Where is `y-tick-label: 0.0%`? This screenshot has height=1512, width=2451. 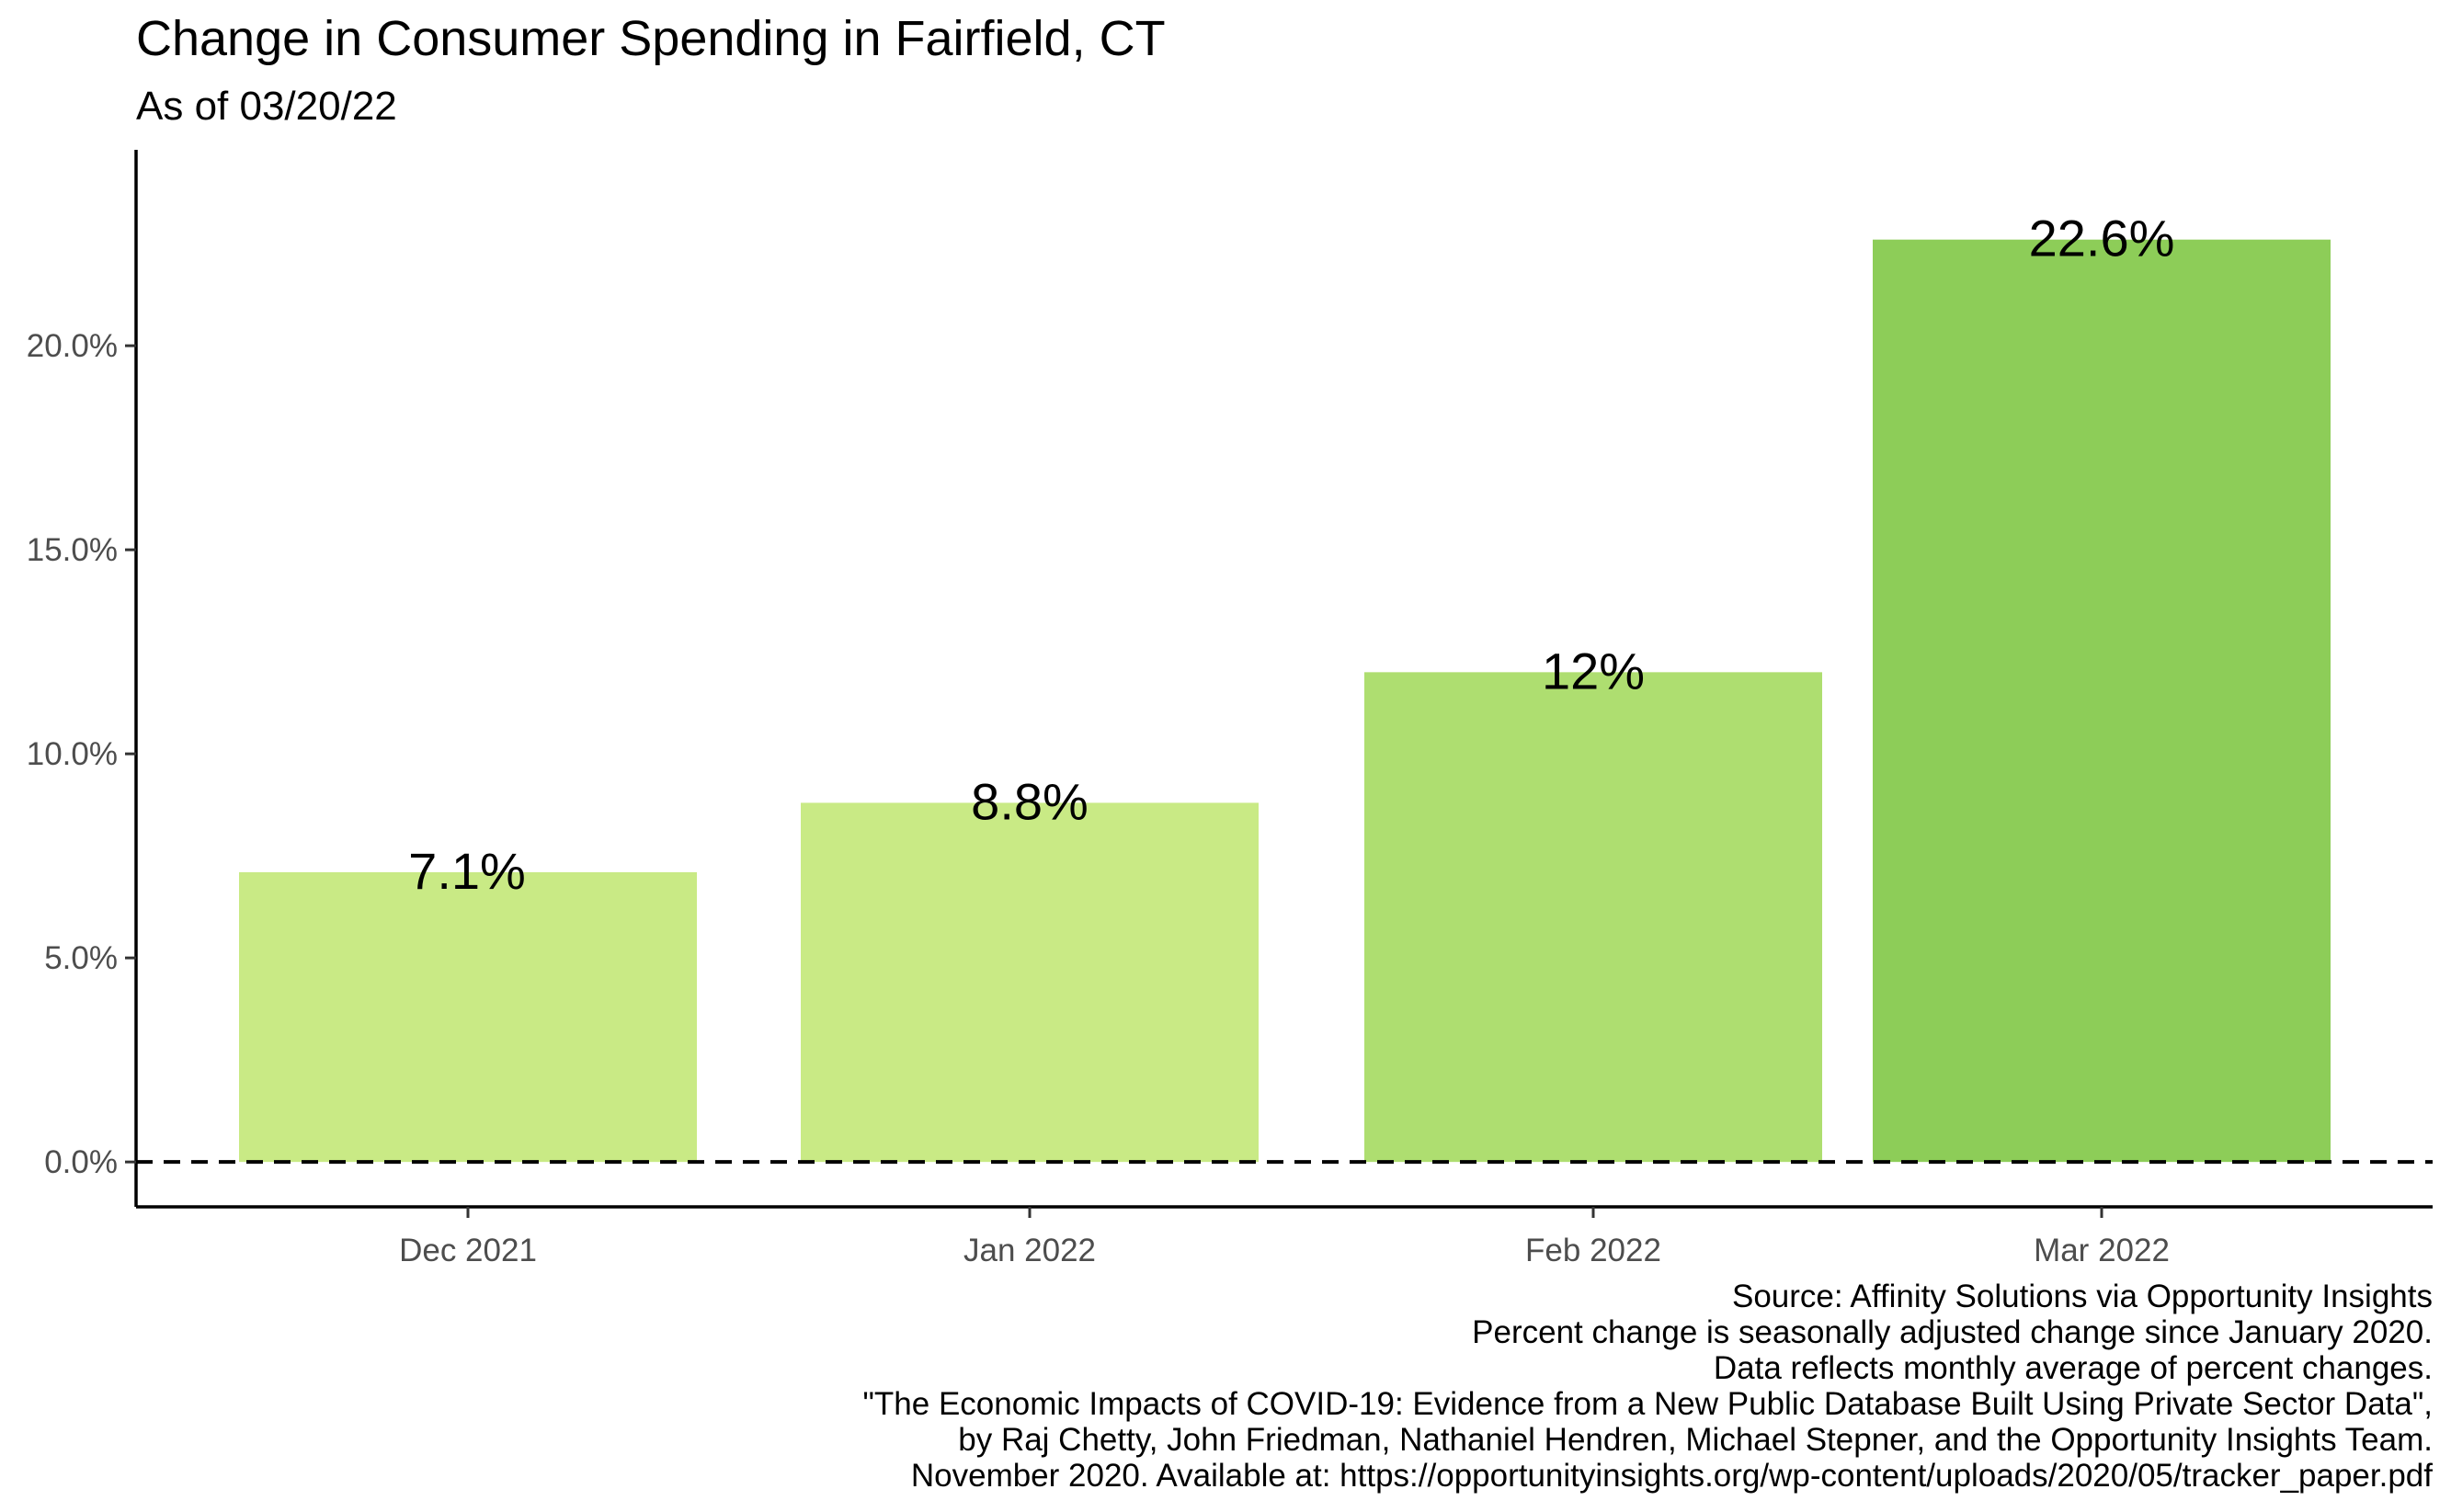
y-tick-label: 0.0% is located at coordinates (81, 1162).